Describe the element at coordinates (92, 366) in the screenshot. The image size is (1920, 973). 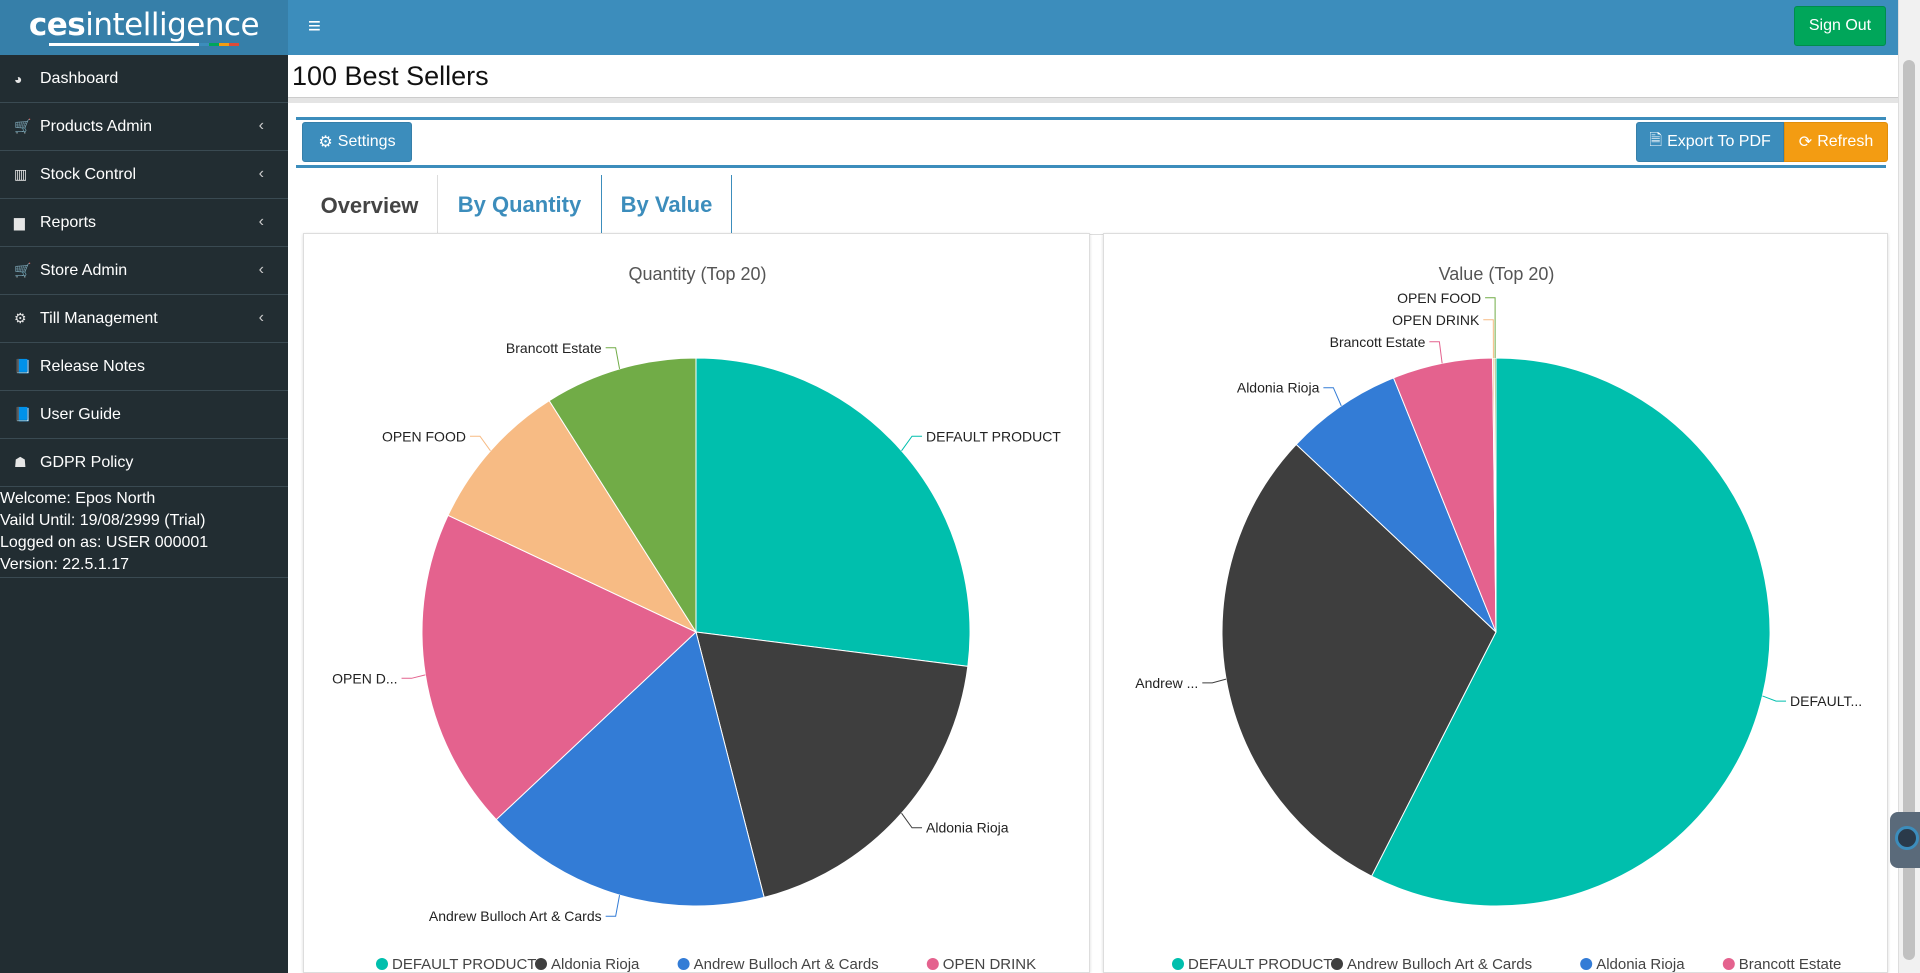
I see `sidebar-item-label: Release Notes` at that location.